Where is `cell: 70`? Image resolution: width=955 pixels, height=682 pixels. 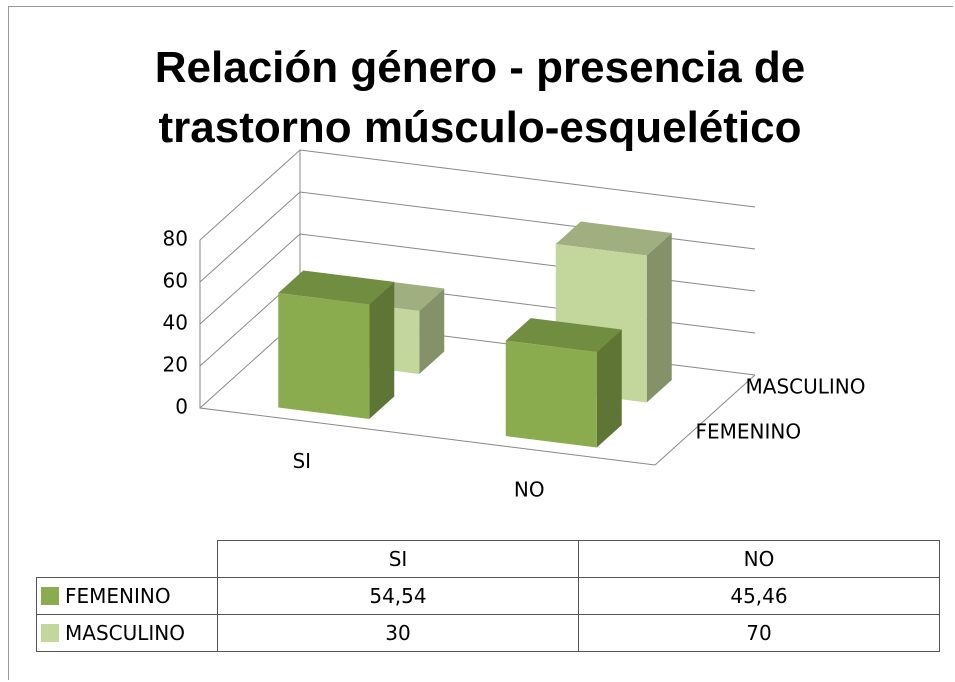 cell: 70 is located at coordinates (759, 633).